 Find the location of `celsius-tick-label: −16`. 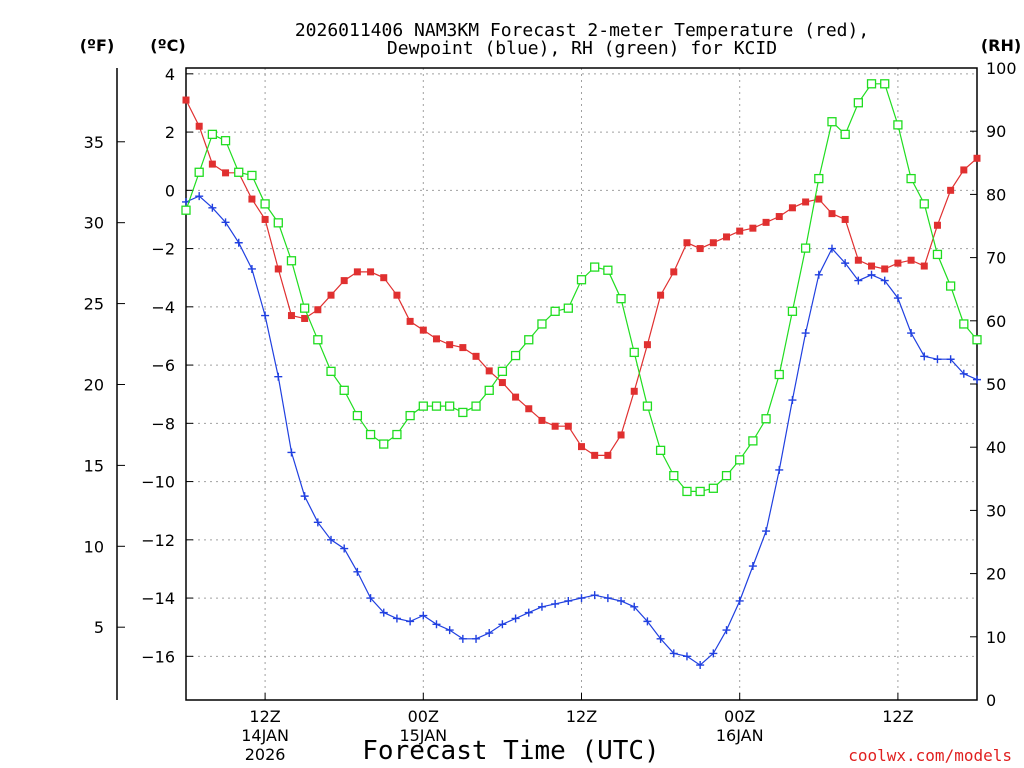

celsius-tick-label: −16 is located at coordinates (158, 656).